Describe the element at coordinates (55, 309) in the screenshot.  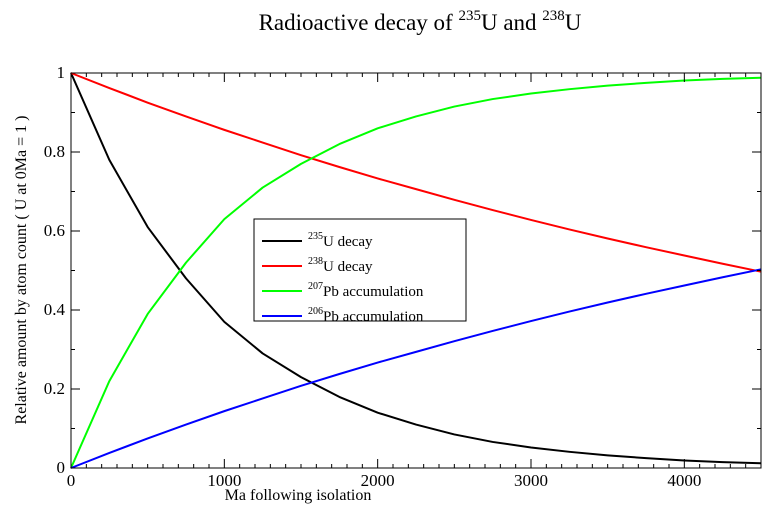
I see `y-tick-label: 0.4` at that location.